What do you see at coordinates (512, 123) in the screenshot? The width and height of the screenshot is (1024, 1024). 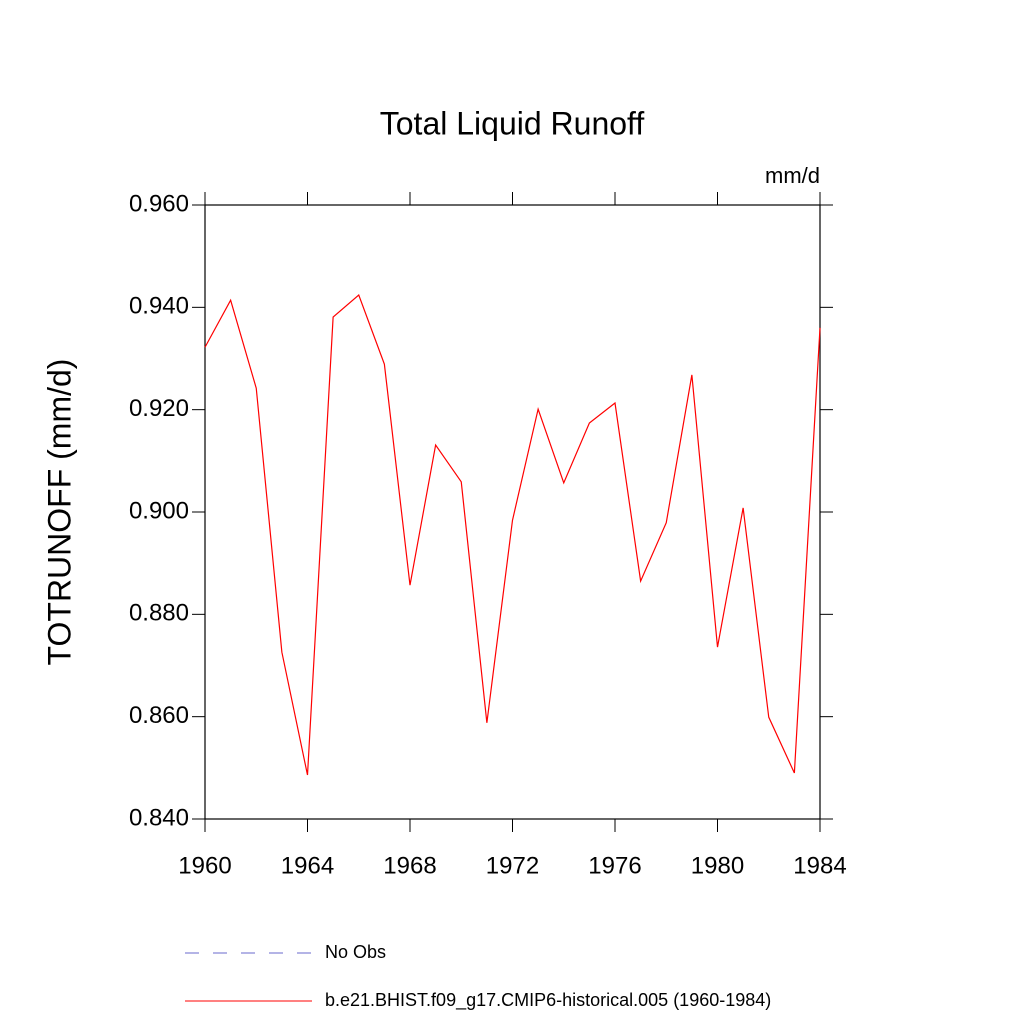 I see `chart-title: Total Liquid Runoff` at bounding box center [512, 123].